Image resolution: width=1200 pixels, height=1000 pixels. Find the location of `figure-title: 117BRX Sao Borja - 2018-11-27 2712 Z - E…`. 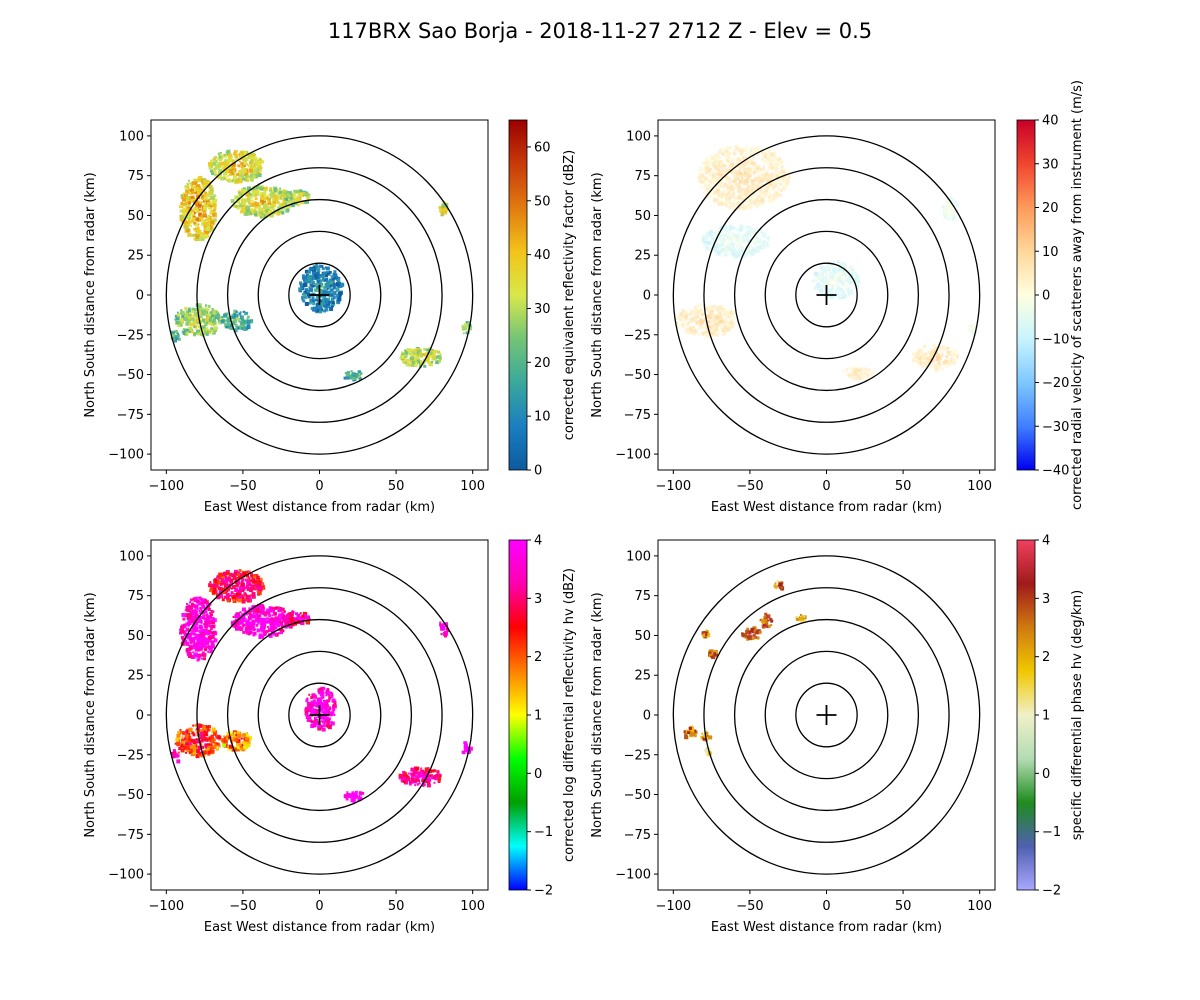

figure-title: 117BRX Sao Borja - 2018-11-27 2712 Z - E… is located at coordinates (600, 31).